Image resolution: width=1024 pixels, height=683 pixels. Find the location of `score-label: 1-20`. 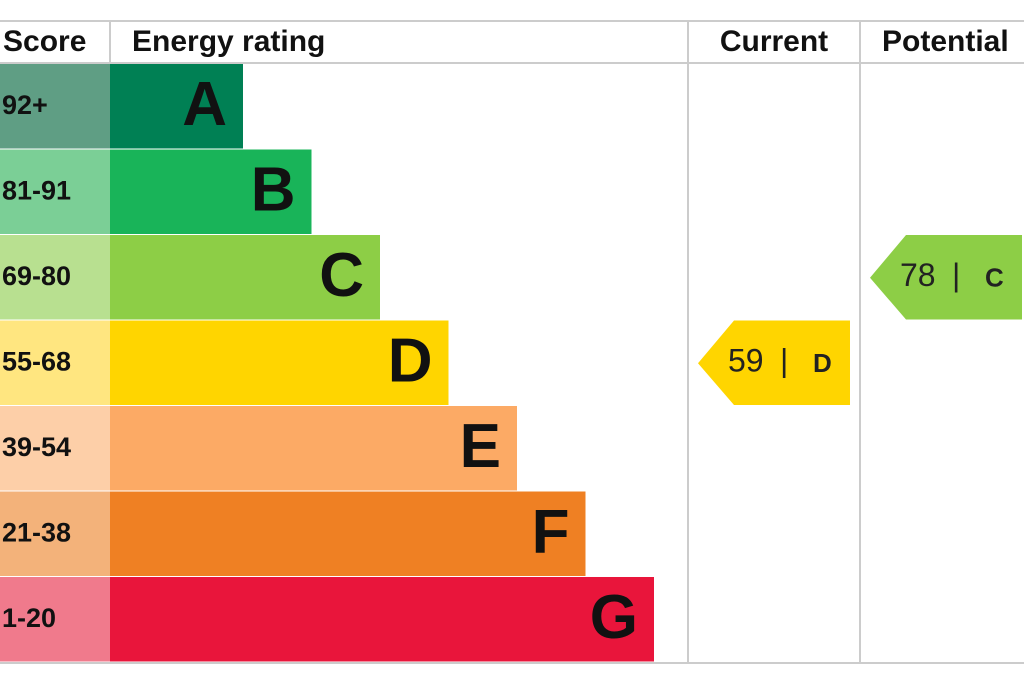

score-label: 1-20 is located at coordinates (29, 618).